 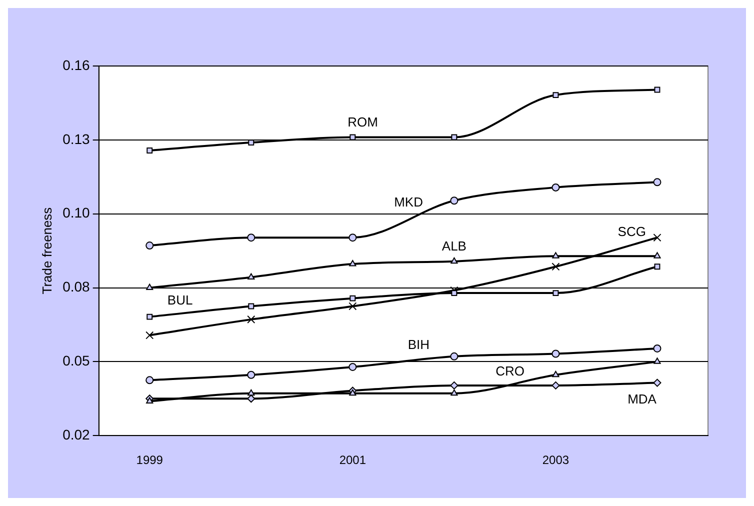 What do you see at coordinates (408, 202) in the screenshot?
I see `series-label: MKD` at bounding box center [408, 202].